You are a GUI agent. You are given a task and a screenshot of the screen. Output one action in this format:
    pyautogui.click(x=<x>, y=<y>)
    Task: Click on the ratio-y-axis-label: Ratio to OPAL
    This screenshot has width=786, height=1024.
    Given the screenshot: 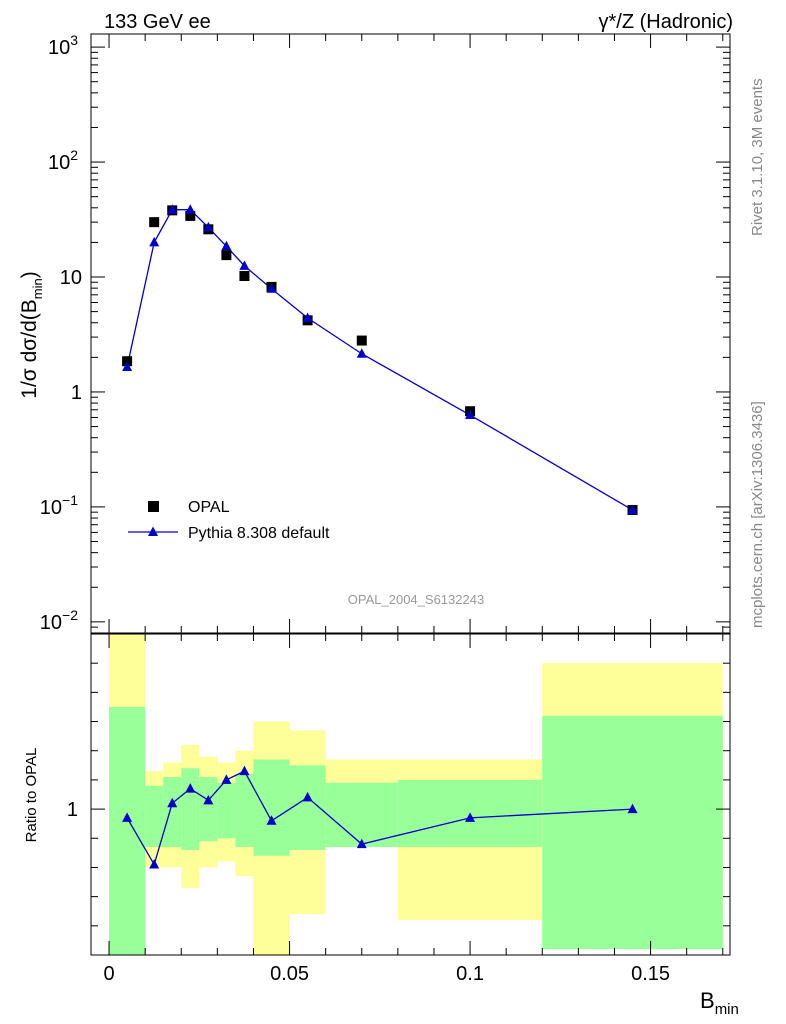 What is the action you would take?
    pyautogui.click(x=31, y=795)
    